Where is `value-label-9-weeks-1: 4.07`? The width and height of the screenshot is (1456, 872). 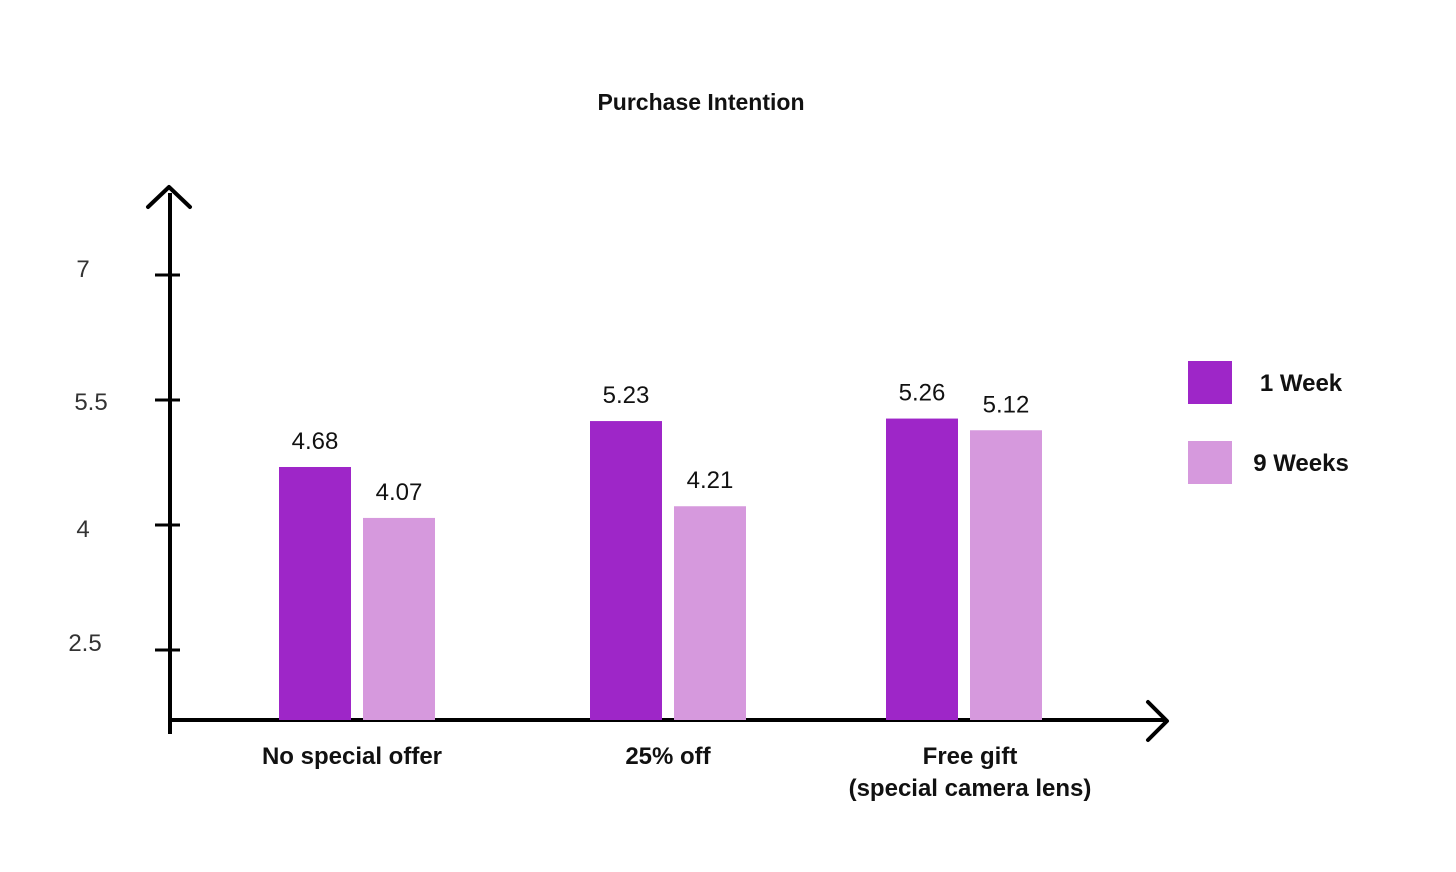
value-label-9-weeks-1: 4.07 is located at coordinates (399, 492).